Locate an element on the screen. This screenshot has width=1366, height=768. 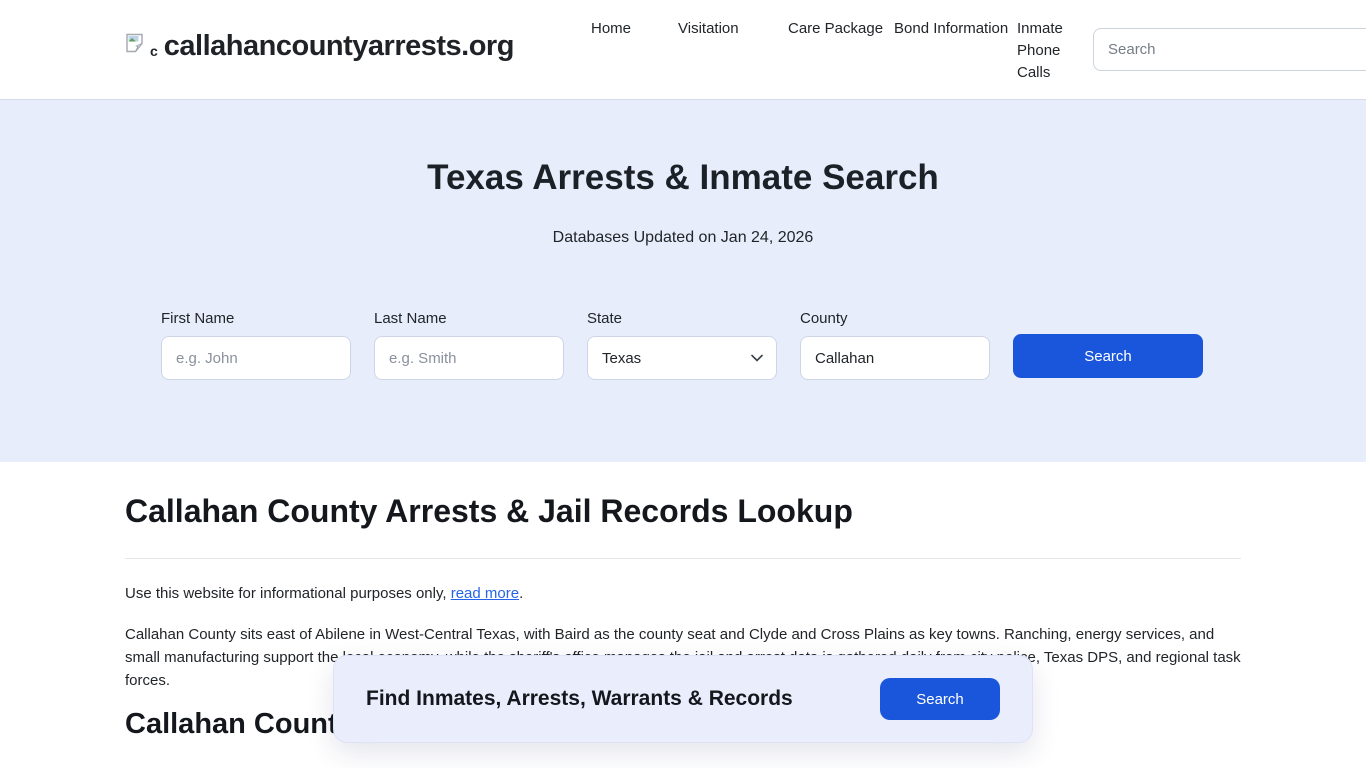
banner-search-button: Search is located at coordinates (940, 699).